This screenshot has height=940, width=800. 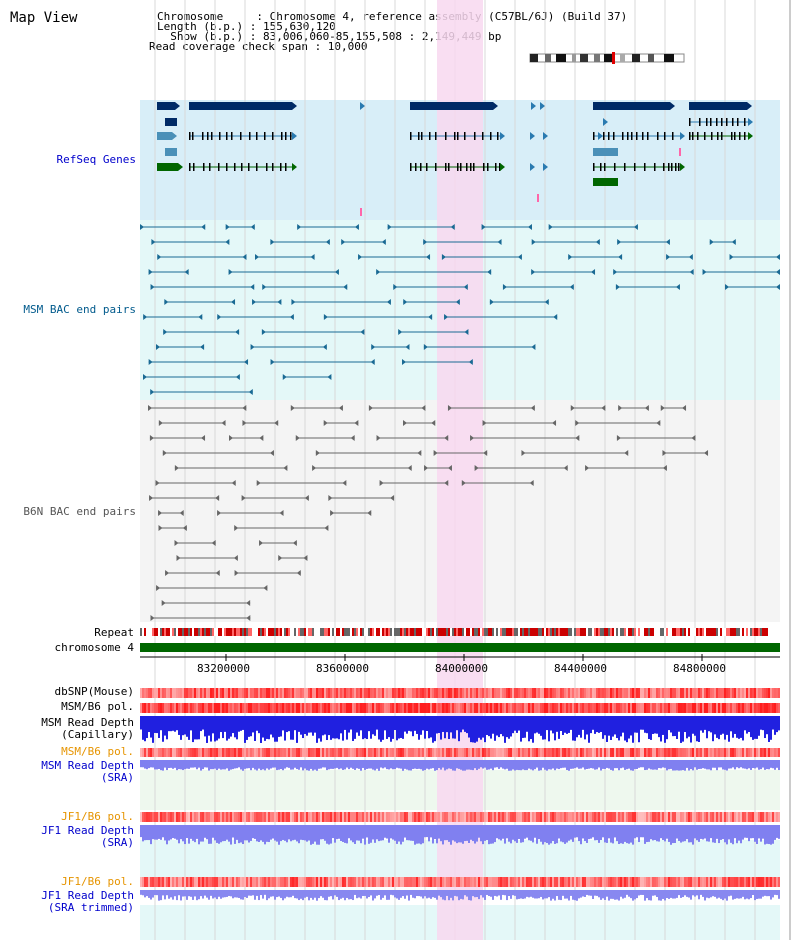 I want to click on chromosome-band, so click(x=460, y=647).